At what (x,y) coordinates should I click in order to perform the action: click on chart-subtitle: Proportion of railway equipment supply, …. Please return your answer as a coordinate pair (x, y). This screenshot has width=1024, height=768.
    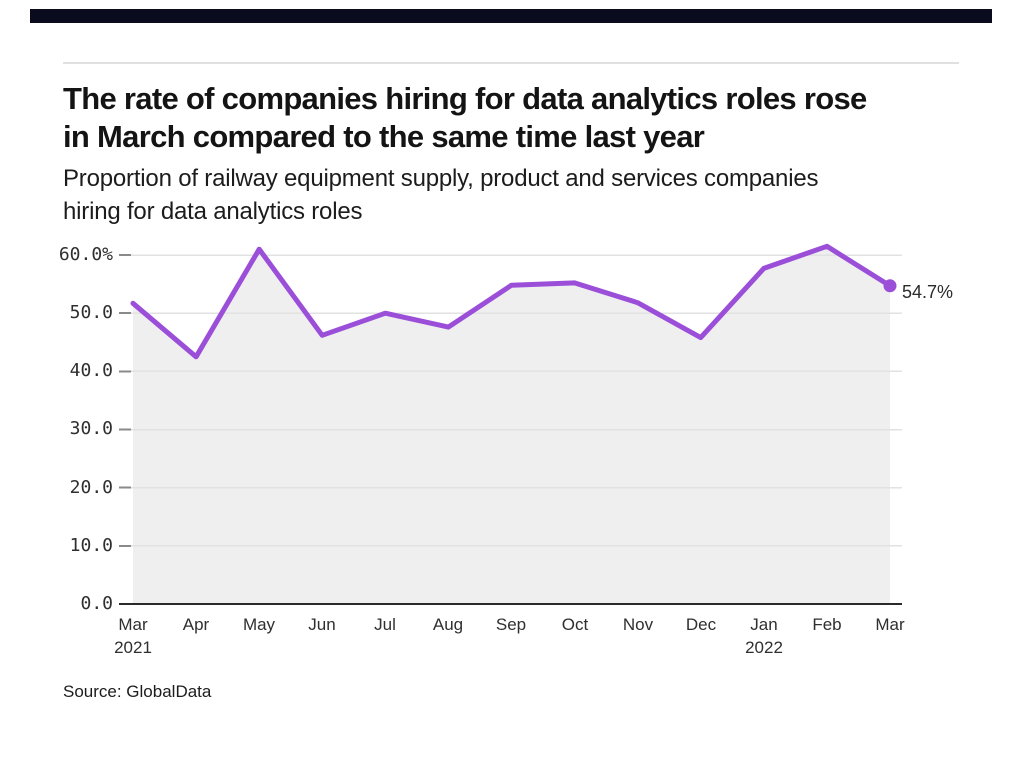
    Looking at the image, I should click on (440, 195).